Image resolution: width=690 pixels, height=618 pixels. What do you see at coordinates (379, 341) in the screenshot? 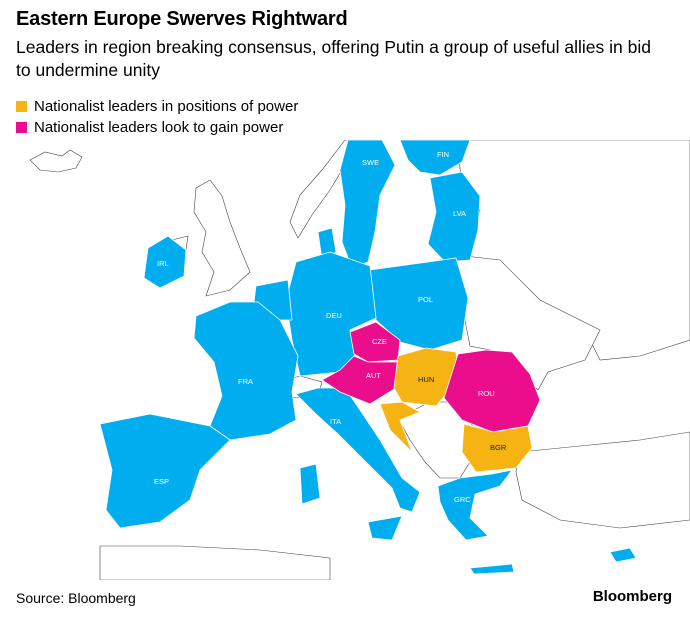
I see `country-label-cze: CZE` at bounding box center [379, 341].